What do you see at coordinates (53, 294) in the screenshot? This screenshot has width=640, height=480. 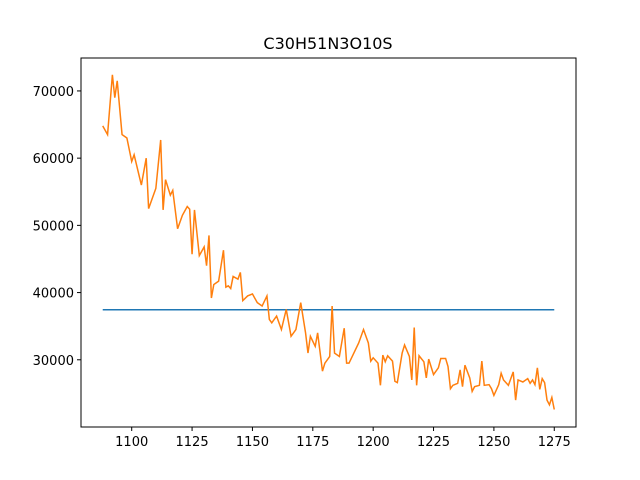 I see `y-tick-label: 40000` at bounding box center [53, 294].